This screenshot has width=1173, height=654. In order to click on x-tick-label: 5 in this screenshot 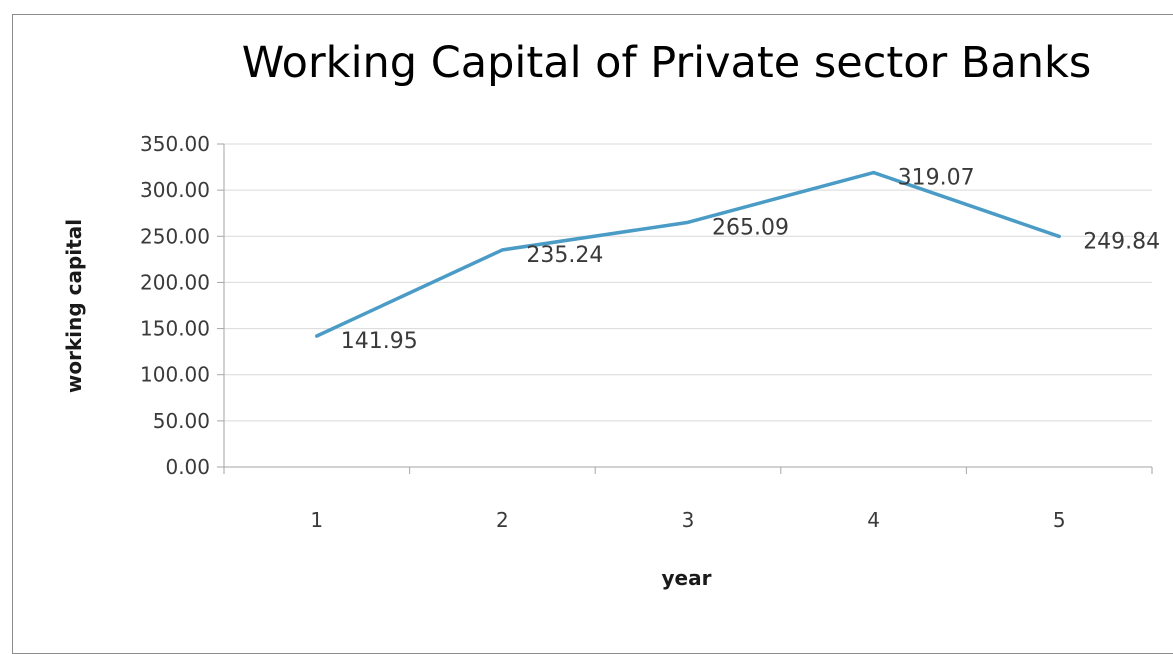, I will do `click(1059, 520)`.